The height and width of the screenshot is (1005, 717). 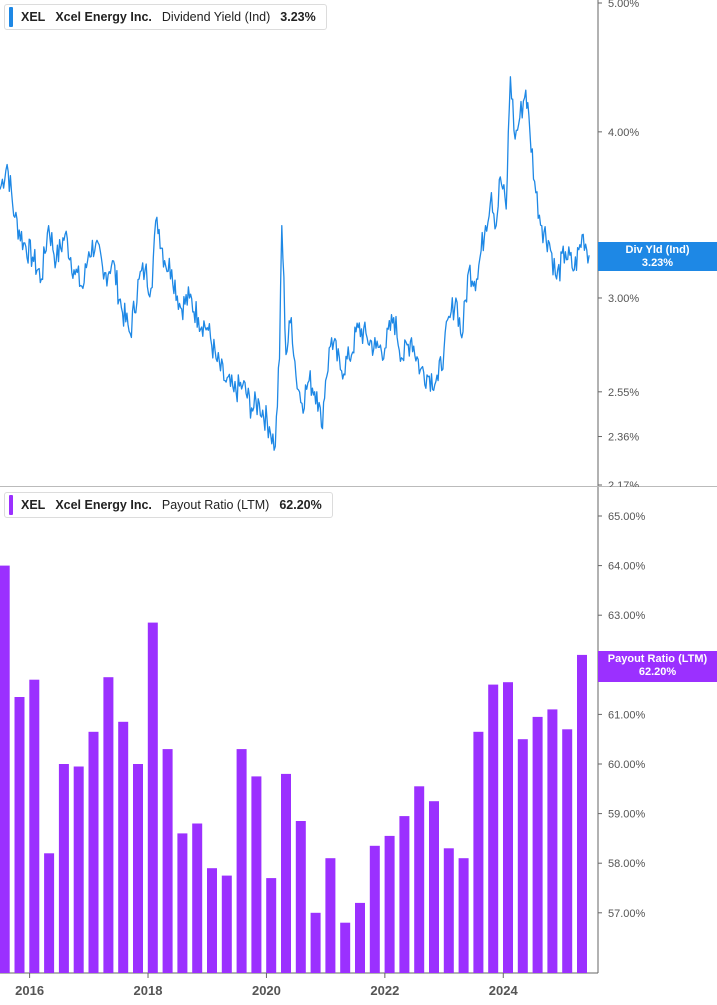 What do you see at coordinates (11, 505) in the screenshot?
I see `bottom-legend-swatch` at bounding box center [11, 505].